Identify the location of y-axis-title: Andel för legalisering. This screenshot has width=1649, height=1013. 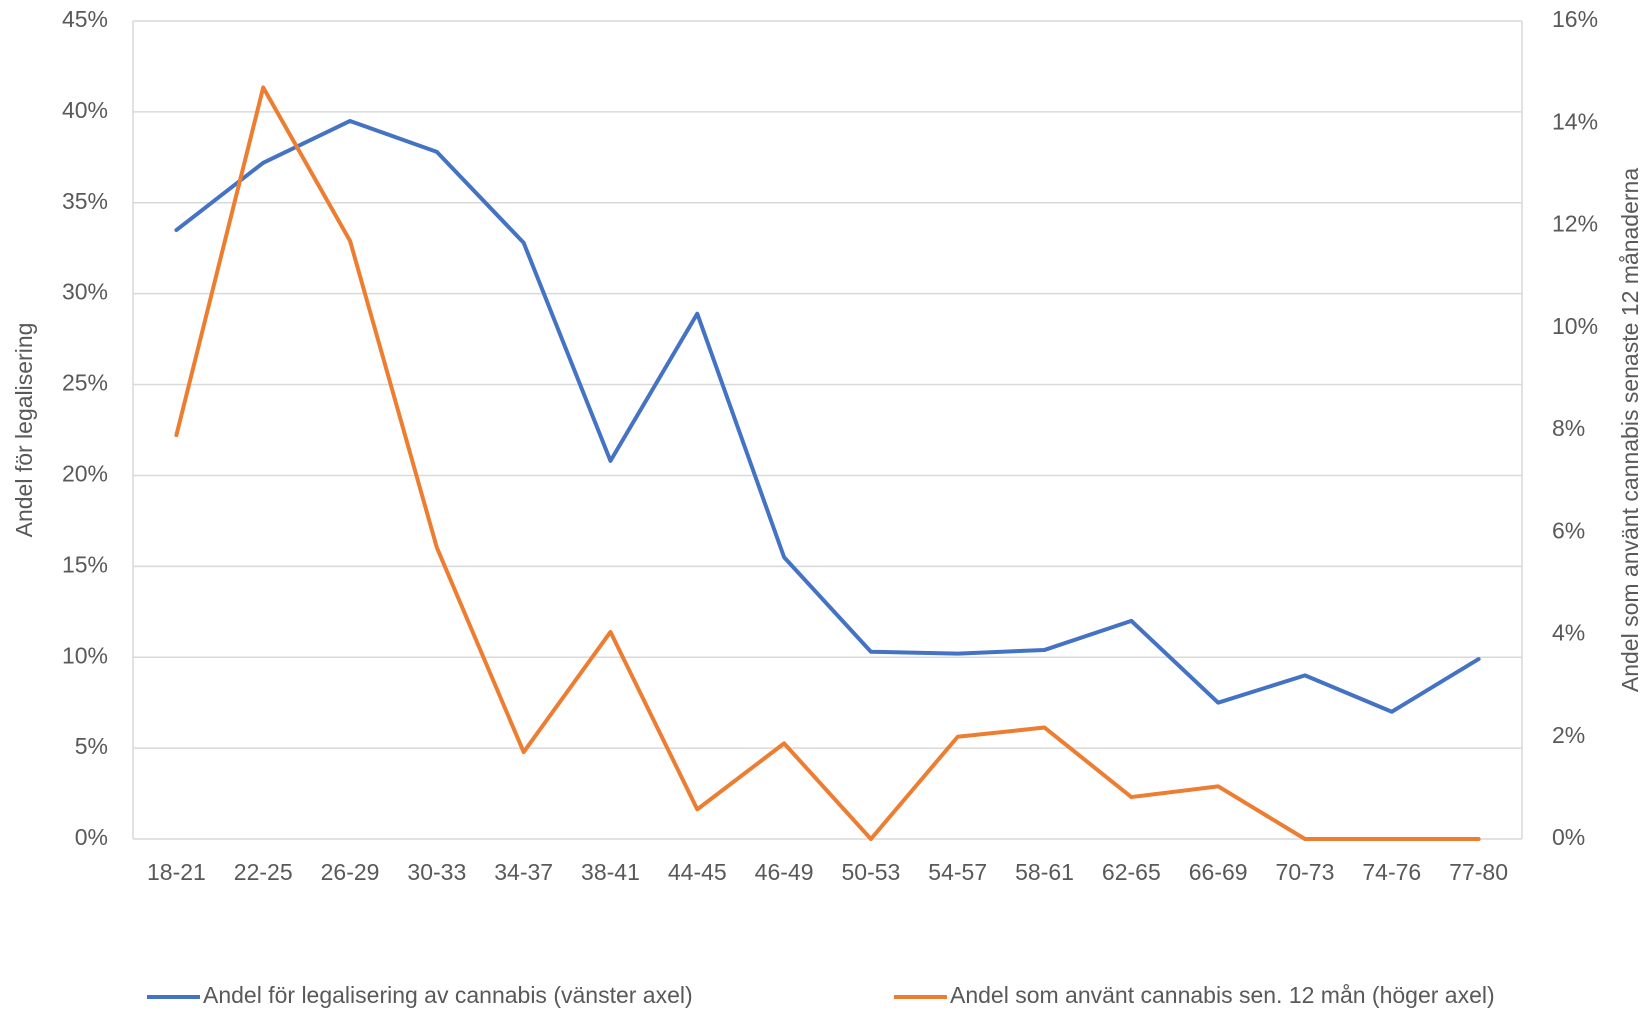
(24, 430).